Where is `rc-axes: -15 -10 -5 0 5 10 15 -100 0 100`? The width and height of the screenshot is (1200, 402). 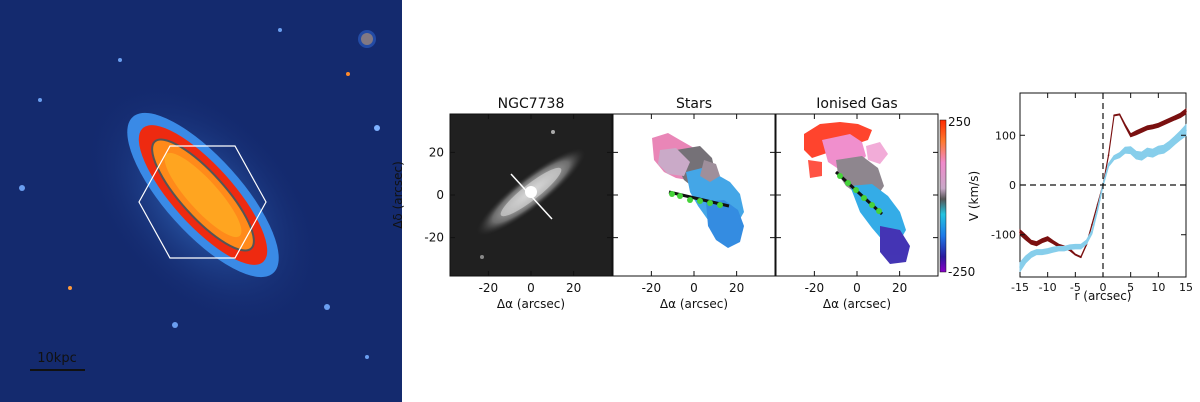 rc-axes: -15 -10 -5 0 5 10 15 -100 0 100 is located at coordinates (1092, 193).